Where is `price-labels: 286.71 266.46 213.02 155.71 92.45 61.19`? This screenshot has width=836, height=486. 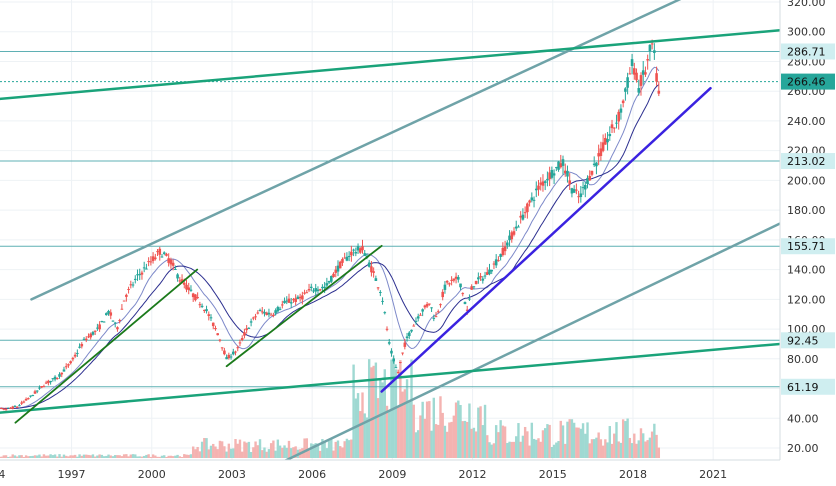
price-labels: 286.71 266.46 213.02 155.71 92.45 61.19 is located at coordinates (808, 219).